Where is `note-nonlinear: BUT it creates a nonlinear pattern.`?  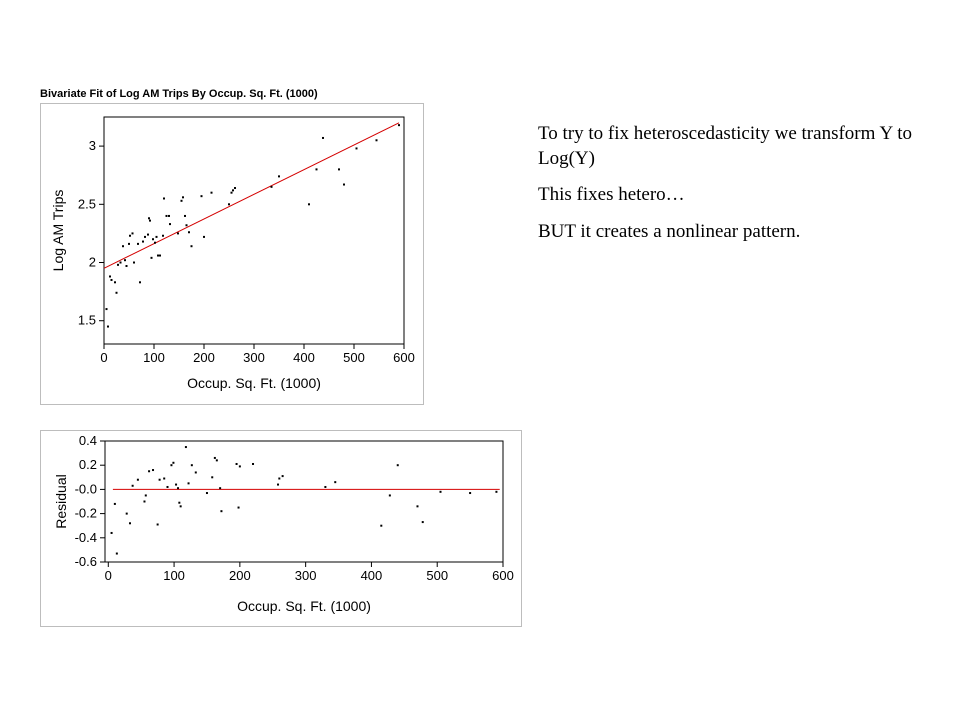
note-nonlinear: BUT it creates a nonlinear pattern. is located at coordinates (669, 232).